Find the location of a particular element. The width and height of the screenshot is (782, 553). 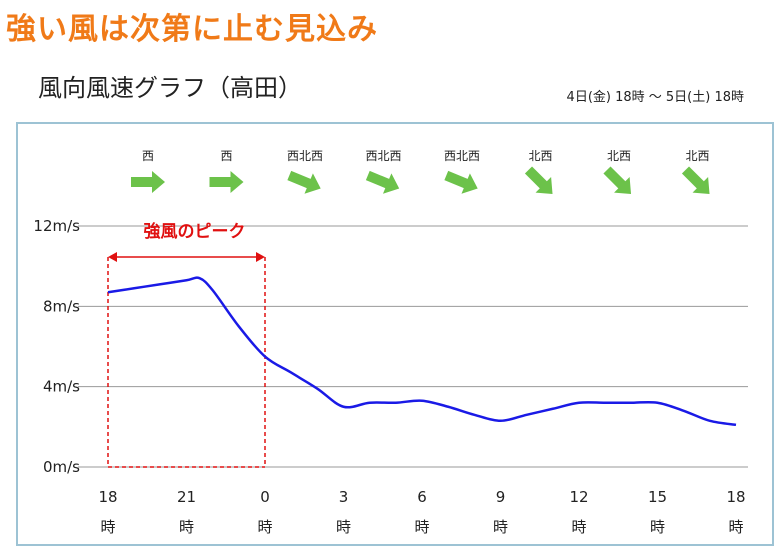

y-tick-label: 12m/s is located at coordinates (56, 226).